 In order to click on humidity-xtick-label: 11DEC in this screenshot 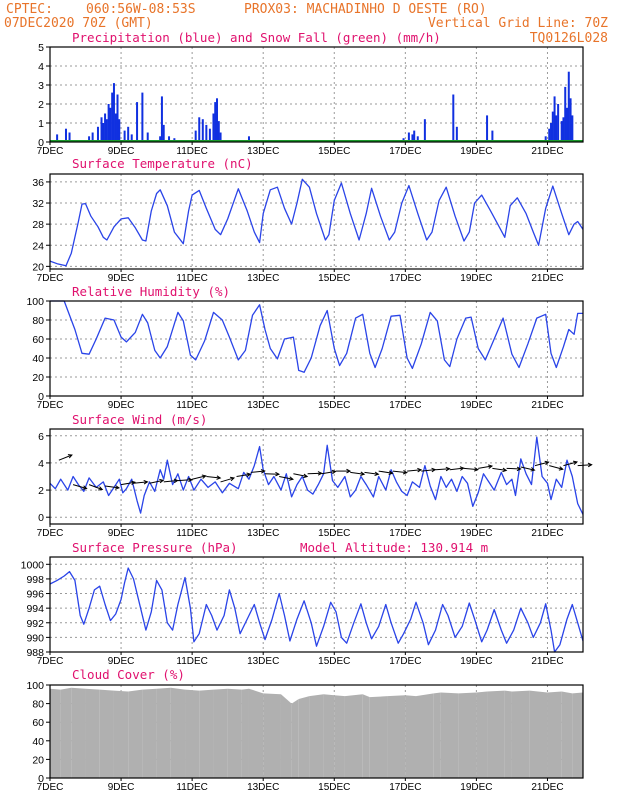, I will do `click(192, 405)`.